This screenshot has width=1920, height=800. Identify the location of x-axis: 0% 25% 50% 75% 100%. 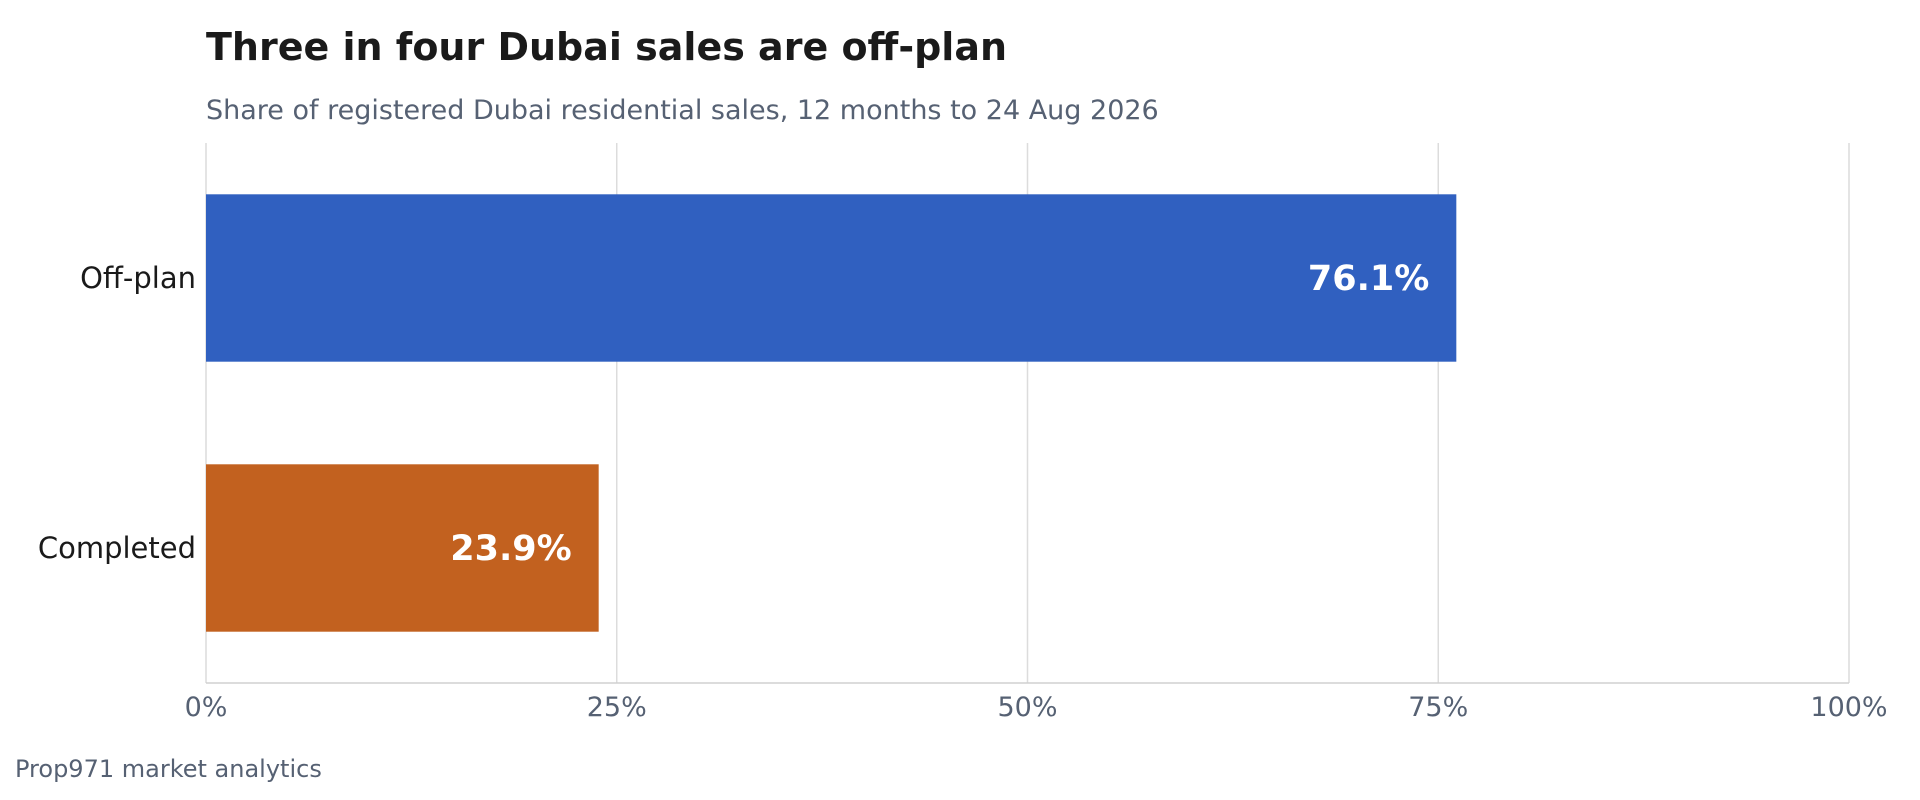
(1036, 702).